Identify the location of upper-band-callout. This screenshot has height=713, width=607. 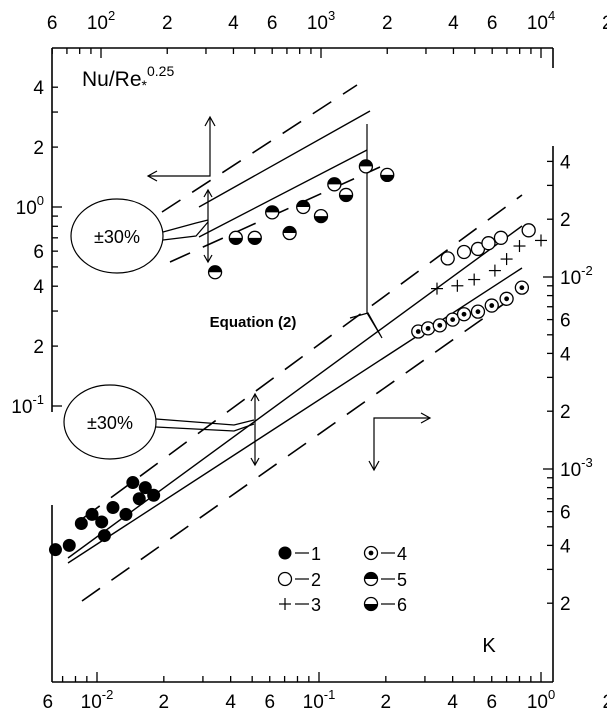
(117, 236).